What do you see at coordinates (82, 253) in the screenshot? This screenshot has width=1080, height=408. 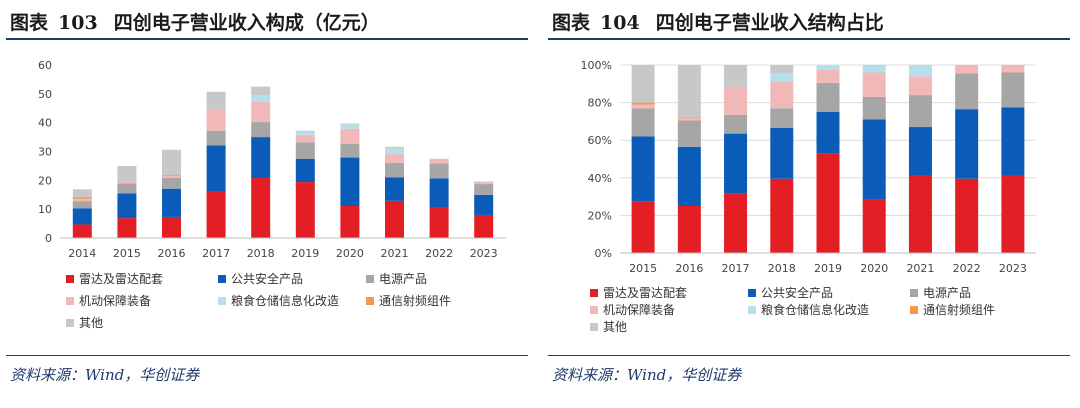 I see `x-tick-label: 2014` at bounding box center [82, 253].